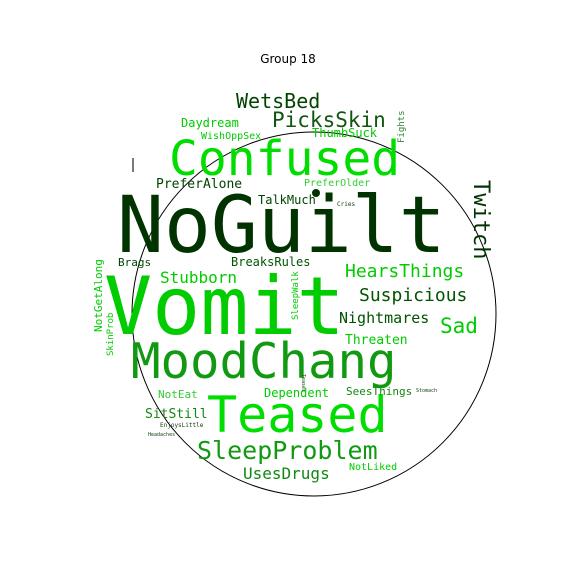  Describe the element at coordinates (296, 393) in the screenshot. I see `word-dependent: Dependent` at that location.